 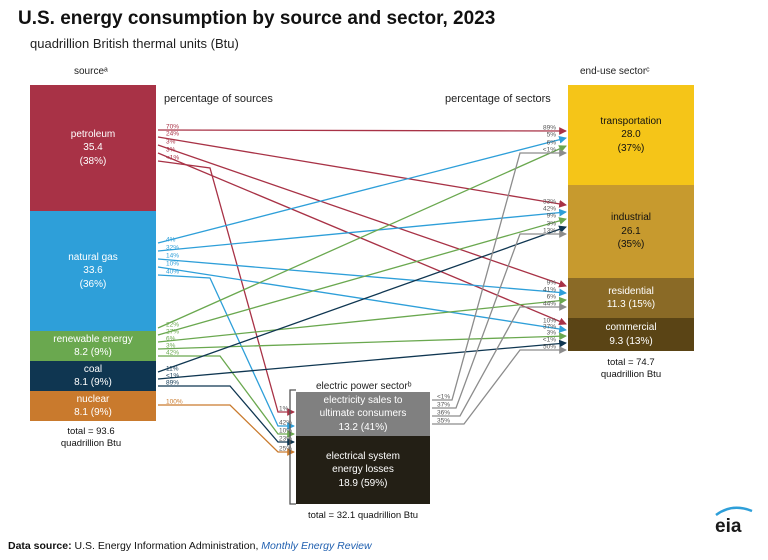 What do you see at coordinates (631, 231) in the screenshot?
I see `sector-industrial: industrial 26.1 (35%)` at bounding box center [631, 231].